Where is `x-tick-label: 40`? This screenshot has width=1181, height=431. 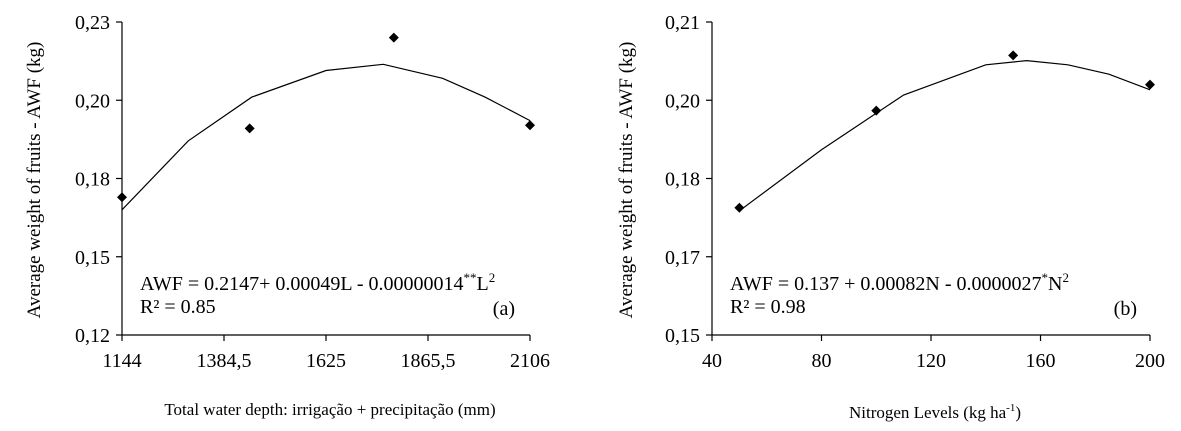 x-tick-label: 40 is located at coordinates (712, 361).